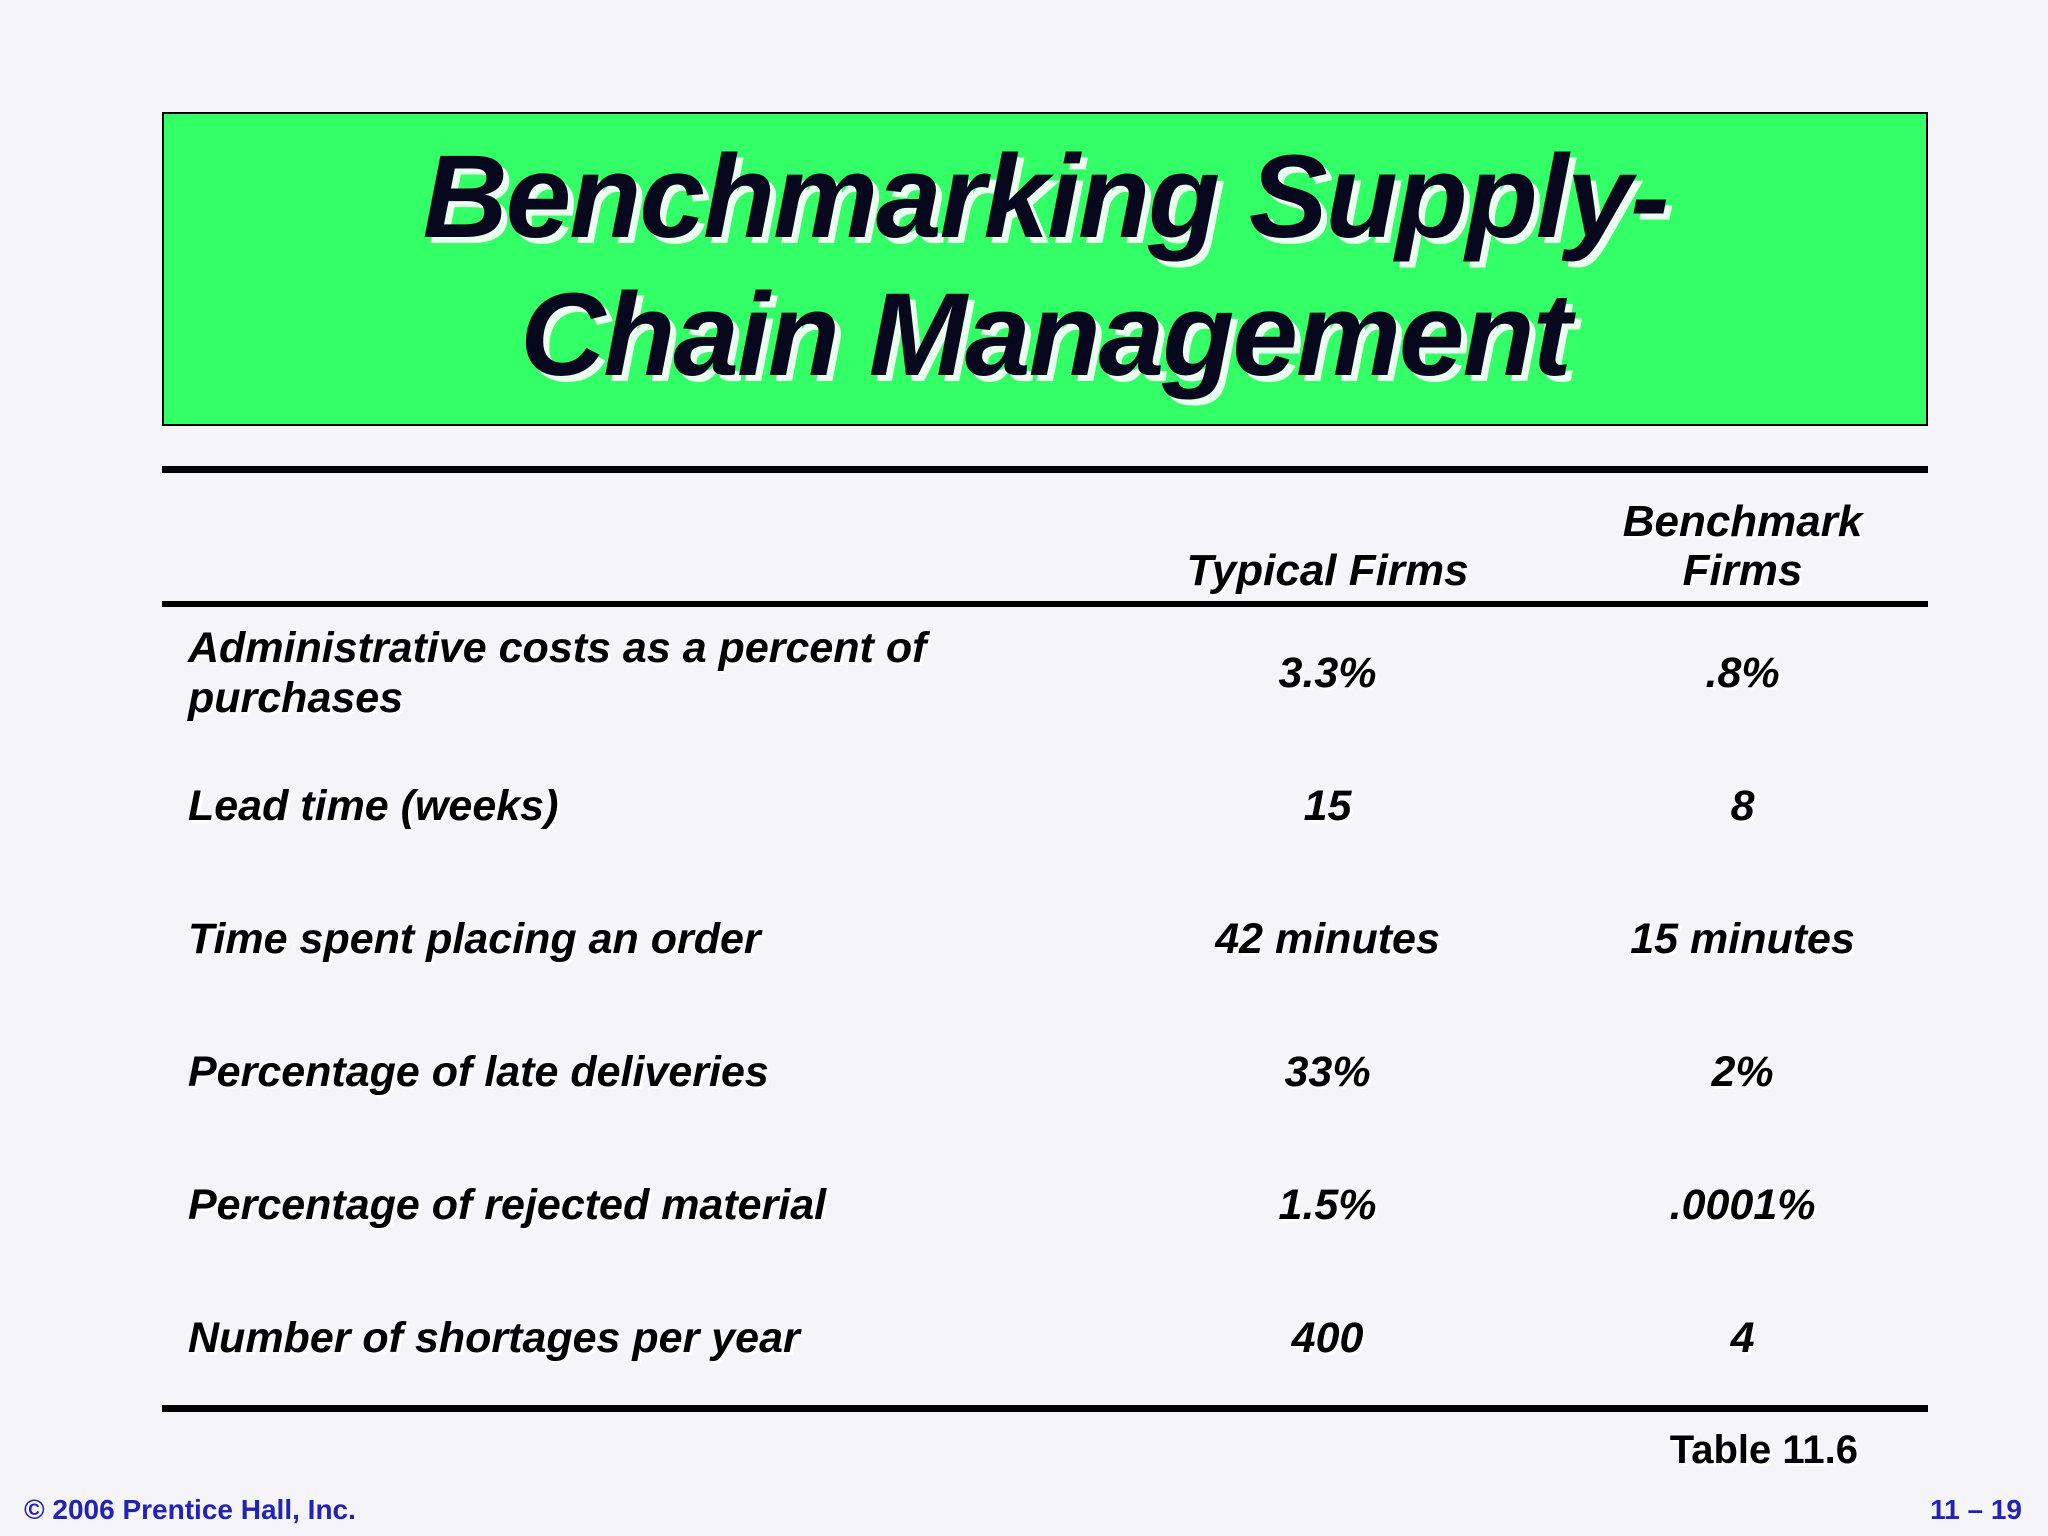  I want to click on row-label: Percentage of late deliveries, so click(478, 1071).